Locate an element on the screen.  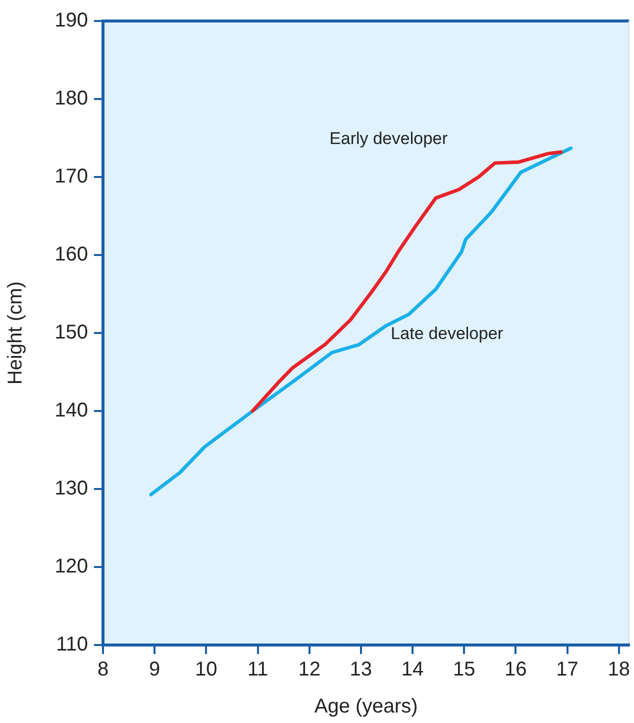
y-tick-label: 120 is located at coordinates (71, 567).